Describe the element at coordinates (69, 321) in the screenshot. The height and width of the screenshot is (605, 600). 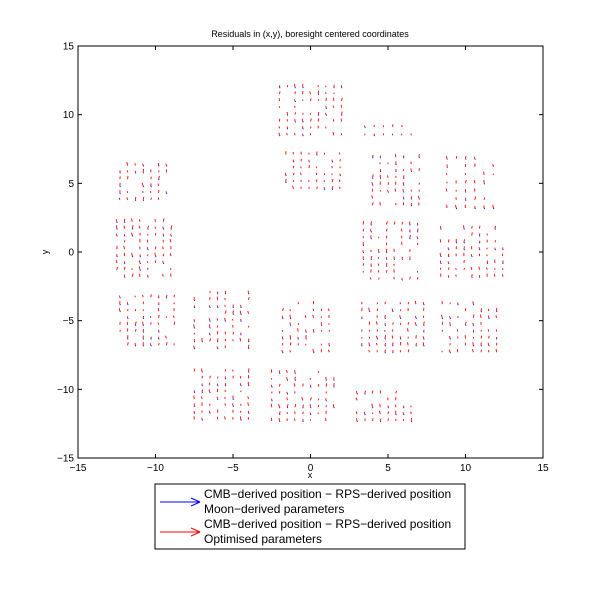
I see `y-tick-label: −5` at that location.